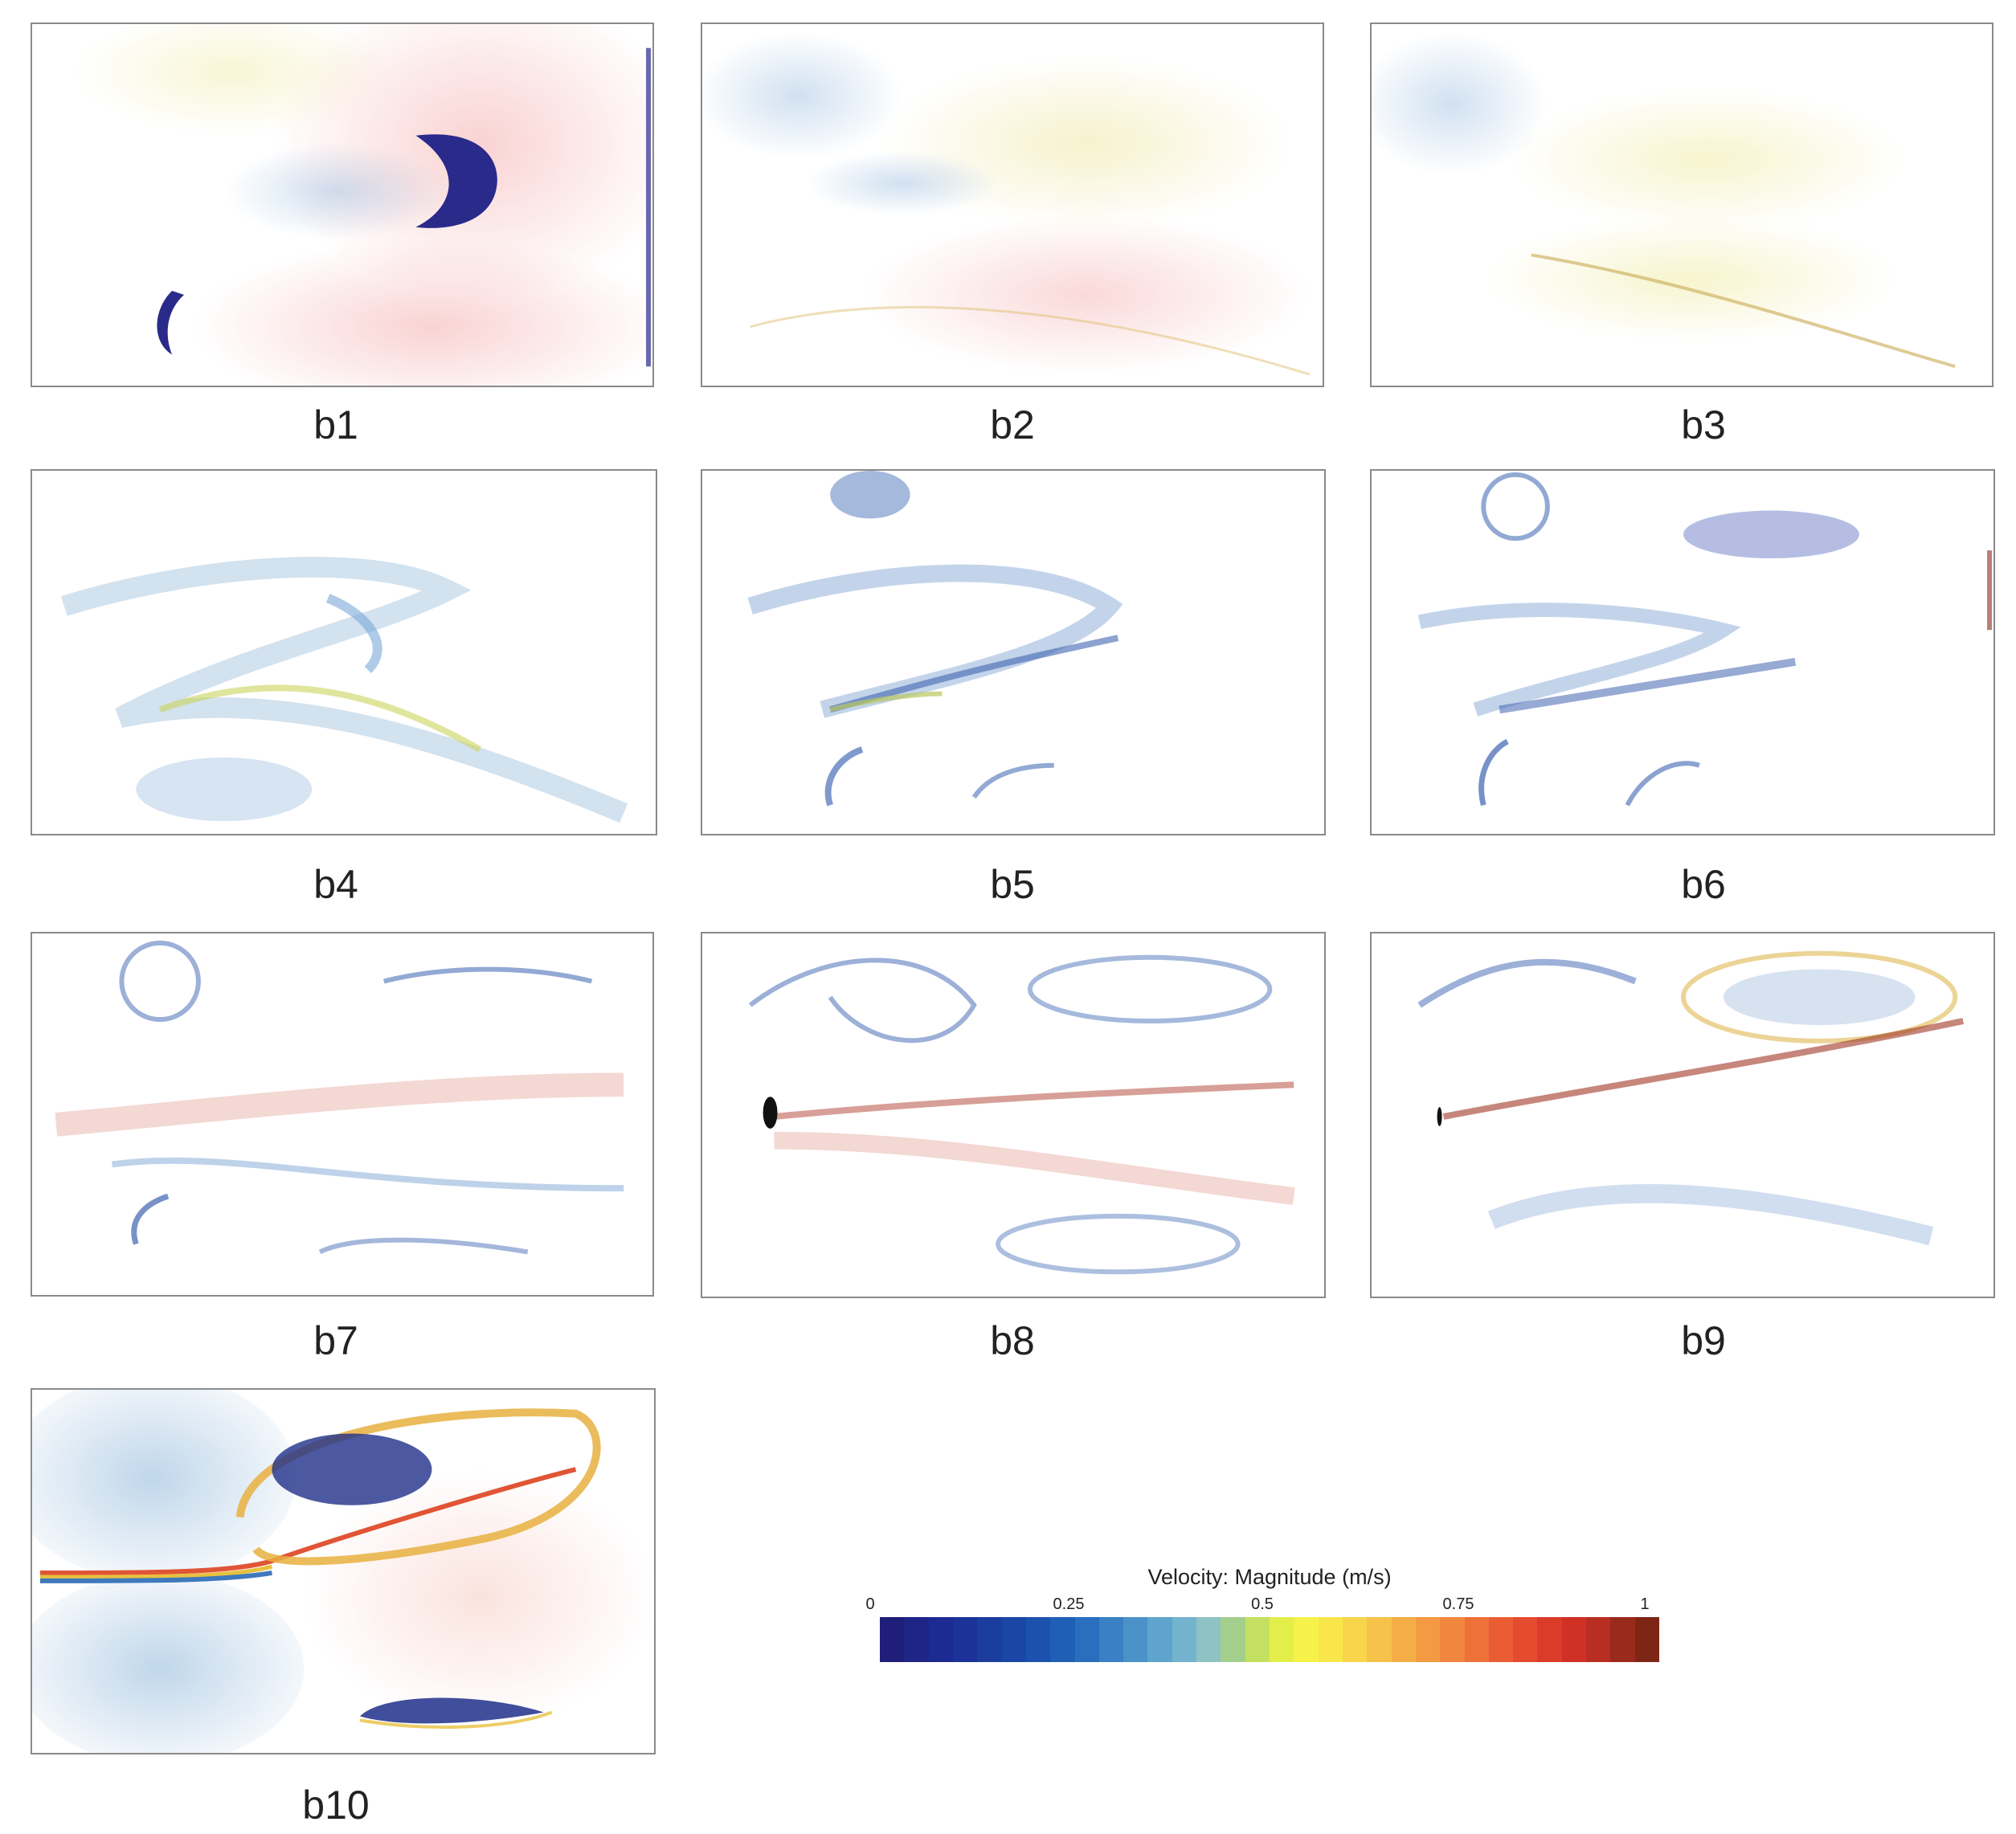 The width and height of the screenshot is (2016, 1834). Describe the element at coordinates (336, 1805) in the screenshot. I see `panel-label-b10: b10` at that location.